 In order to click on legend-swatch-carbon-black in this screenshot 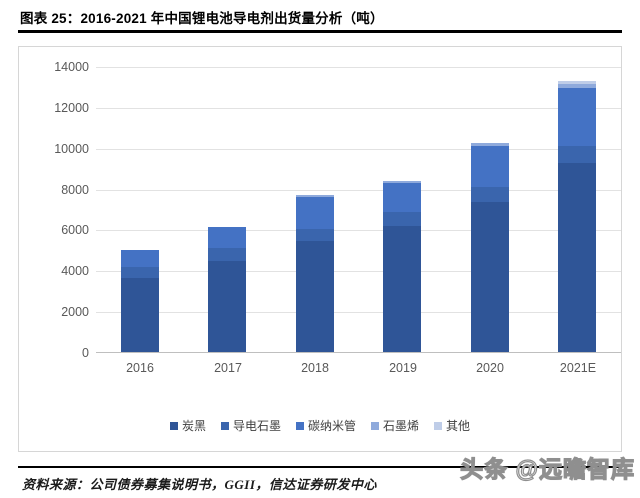, I will do `click(173, 425)`.